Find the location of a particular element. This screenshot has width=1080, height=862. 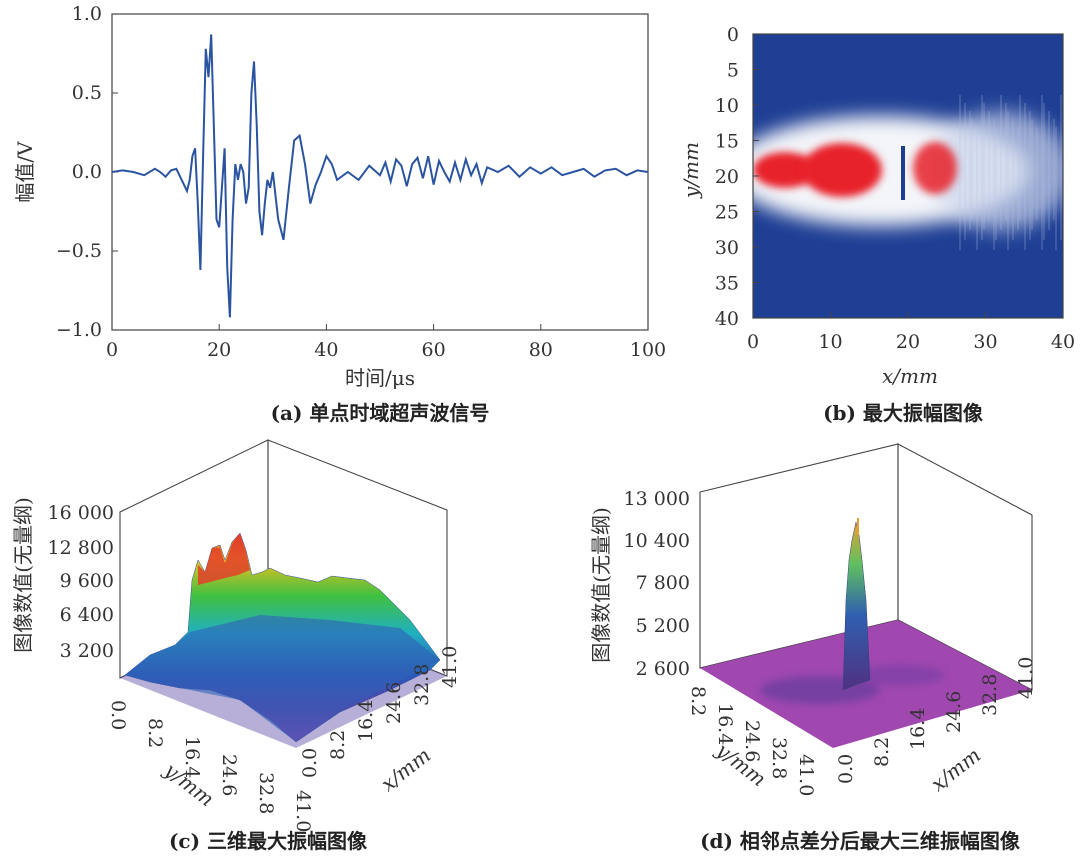

panel-a-ytick-label: 0.0 is located at coordinates (87, 172).